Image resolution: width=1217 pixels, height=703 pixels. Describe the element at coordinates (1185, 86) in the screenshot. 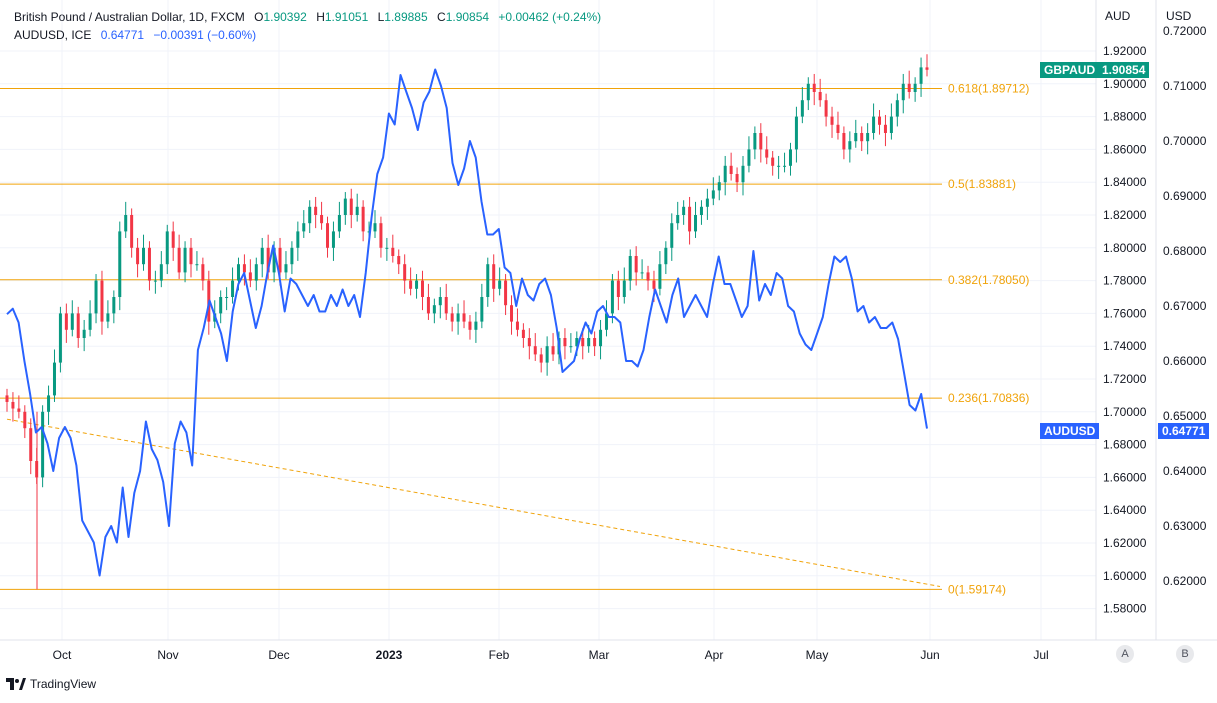

I see `audusd-tick-label: 0.71000` at that location.